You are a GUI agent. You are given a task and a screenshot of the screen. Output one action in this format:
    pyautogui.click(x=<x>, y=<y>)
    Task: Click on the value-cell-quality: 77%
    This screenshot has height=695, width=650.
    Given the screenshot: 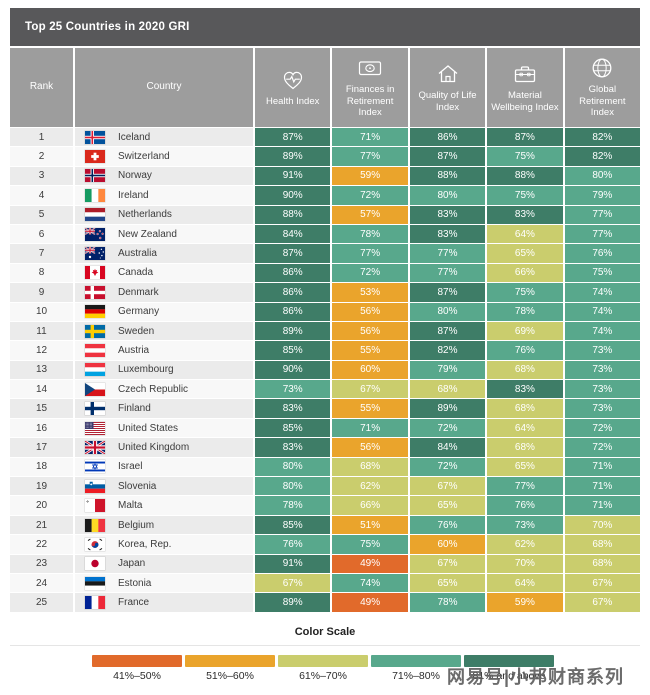 What is the action you would take?
    pyautogui.click(x=447, y=273)
    